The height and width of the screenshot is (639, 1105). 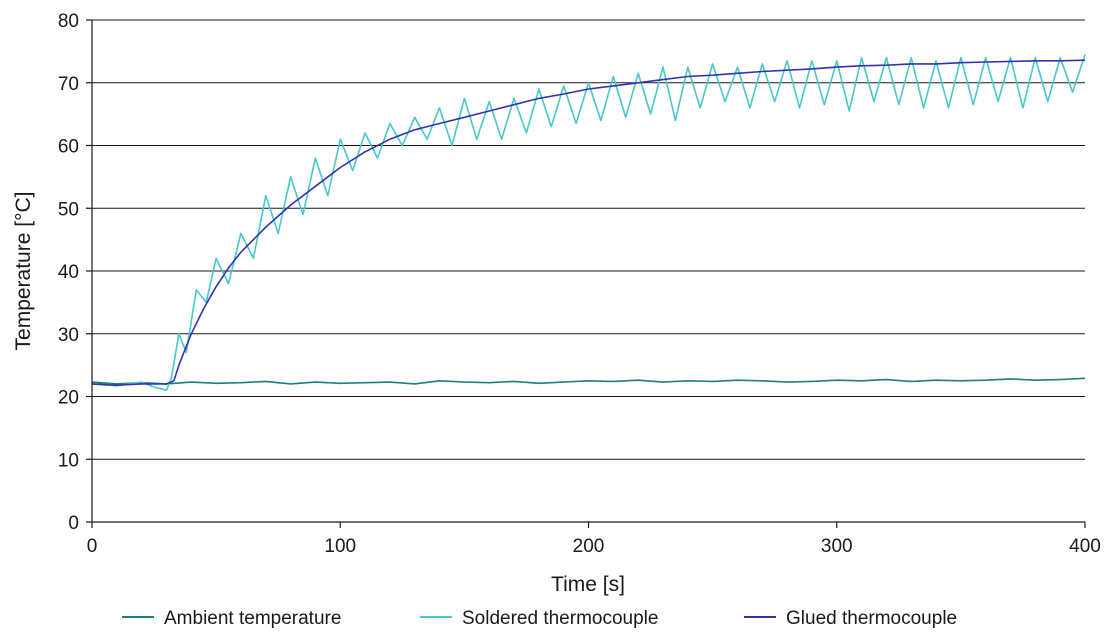 What do you see at coordinates (589, 546) in the screenshot?
I see `x-tick-label-200: 200` at bounding box center [589, 546].